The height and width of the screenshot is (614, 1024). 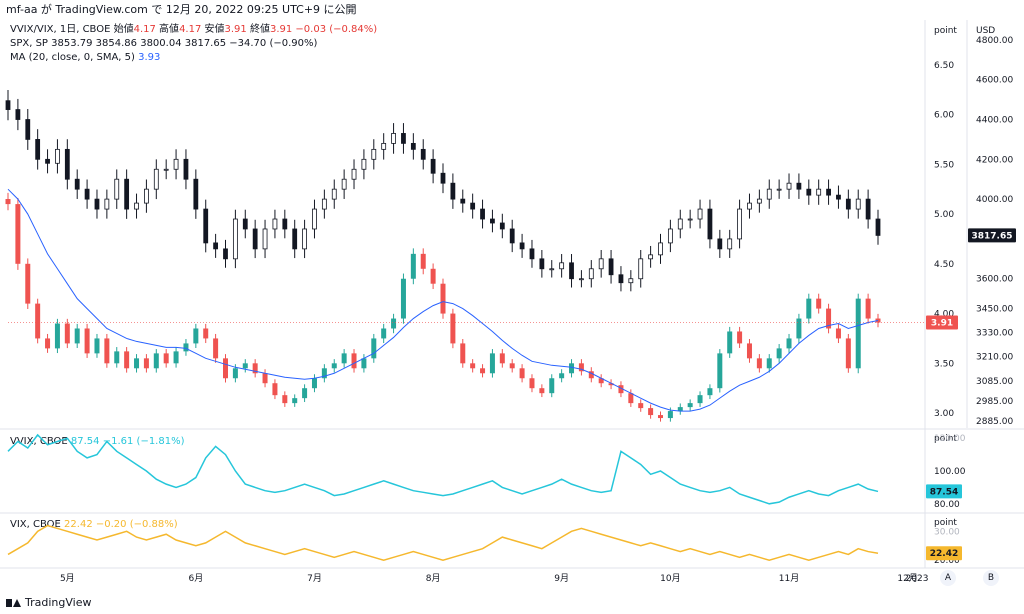 I want to click on month-label: 9月, so click(x=561, y=578).